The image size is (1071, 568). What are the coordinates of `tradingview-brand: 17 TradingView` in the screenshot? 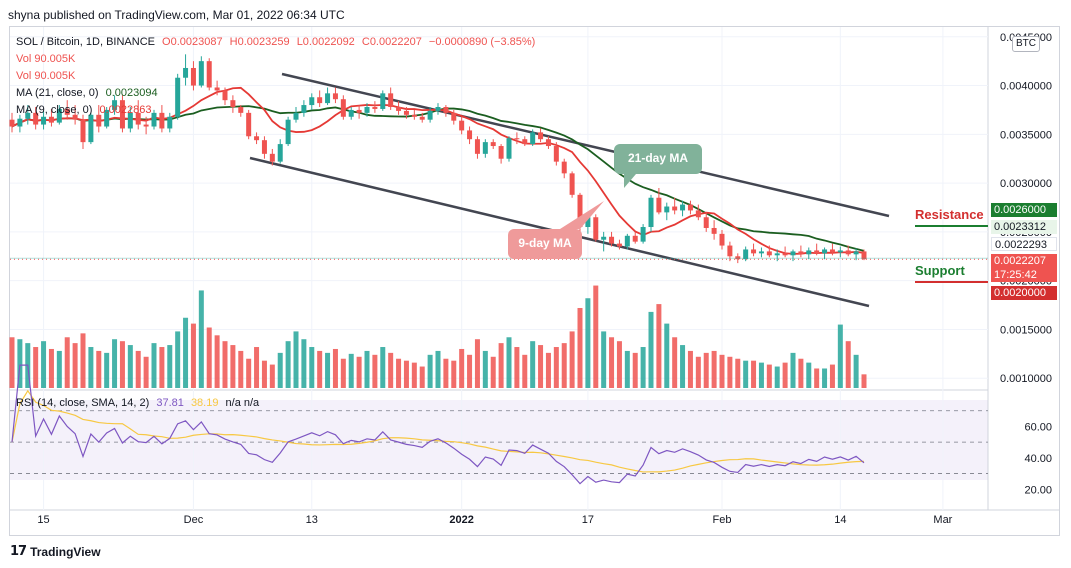 It's located at (55, 551).